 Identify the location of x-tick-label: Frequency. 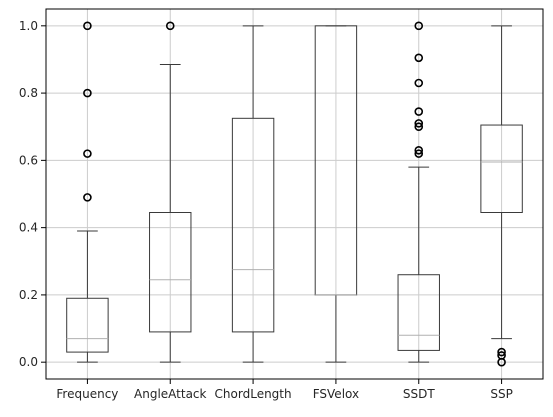
(87, 394).